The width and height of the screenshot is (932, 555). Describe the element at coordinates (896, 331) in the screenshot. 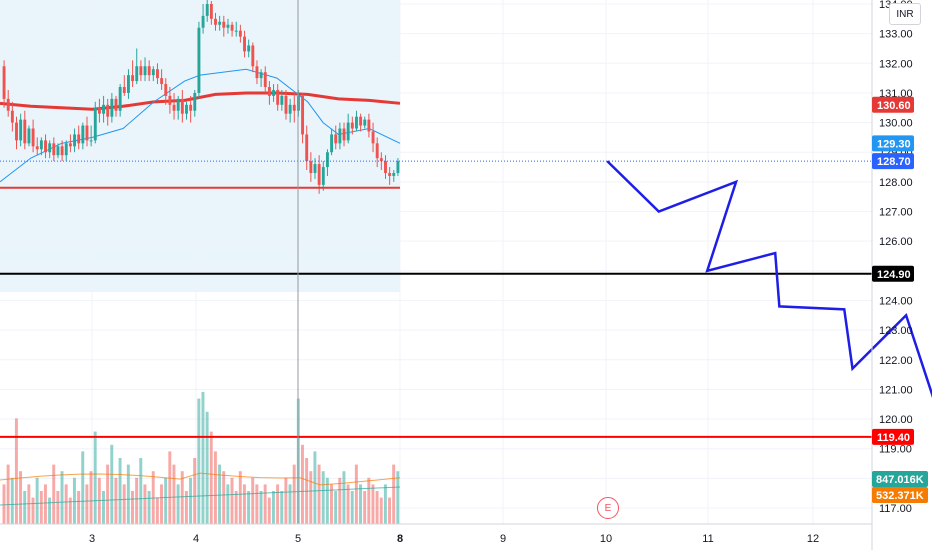

I see `y-tick-label: 123.00` at that location.